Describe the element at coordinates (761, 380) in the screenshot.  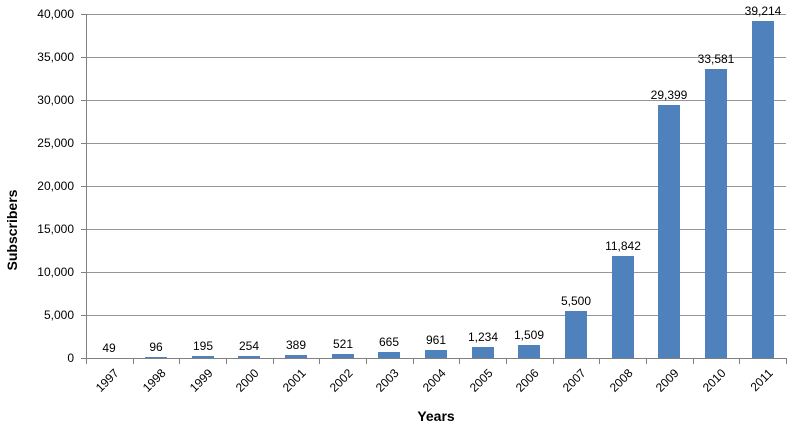
I see `x-category-label: 2011` at that location.